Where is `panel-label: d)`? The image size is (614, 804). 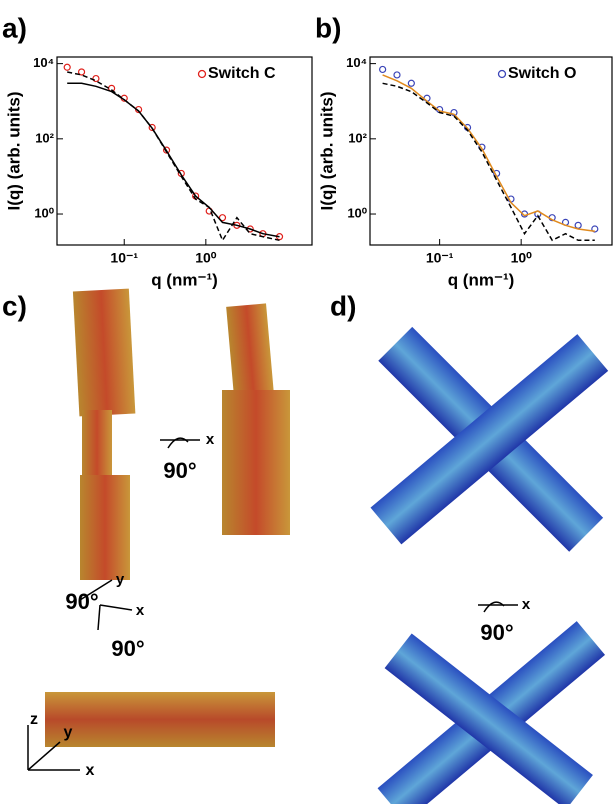
panel-label: d) is located at coordinates (343, 305).